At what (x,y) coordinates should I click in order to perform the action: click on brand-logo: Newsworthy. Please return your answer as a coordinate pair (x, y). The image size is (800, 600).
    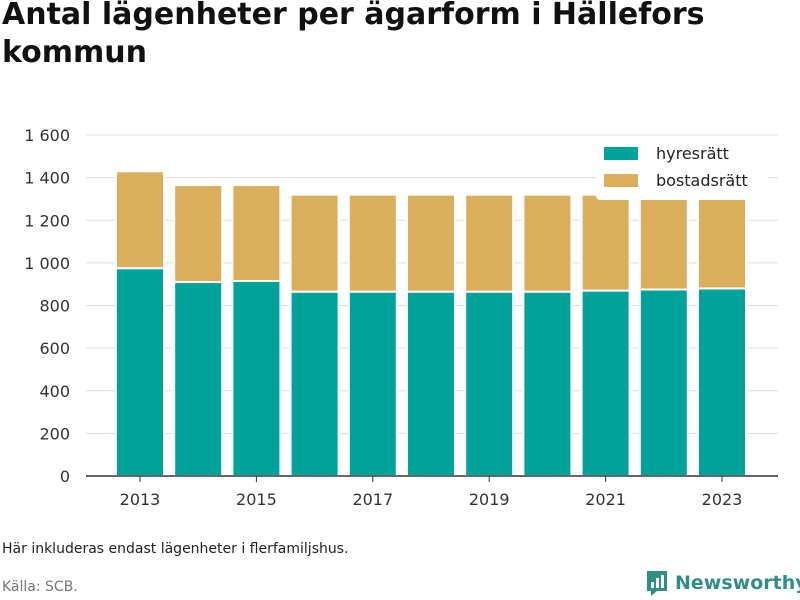
    Looking at the image, I should click on (722, 583).